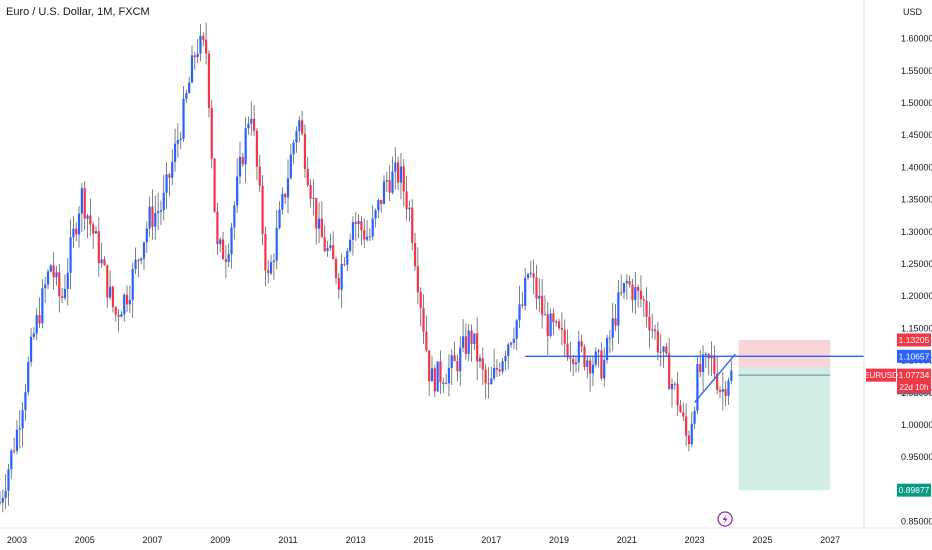 Image resolution: width=932 pixels, height=550 pixels. Describe the element at coordinates (784, 353) in the screenshot. I see `stop-loss-zone` at that location.